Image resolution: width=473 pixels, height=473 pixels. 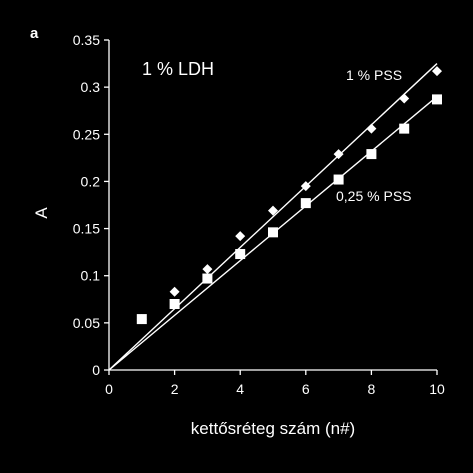 I want to click on y-tick-label: 0.25, so click(x=86, y=134).